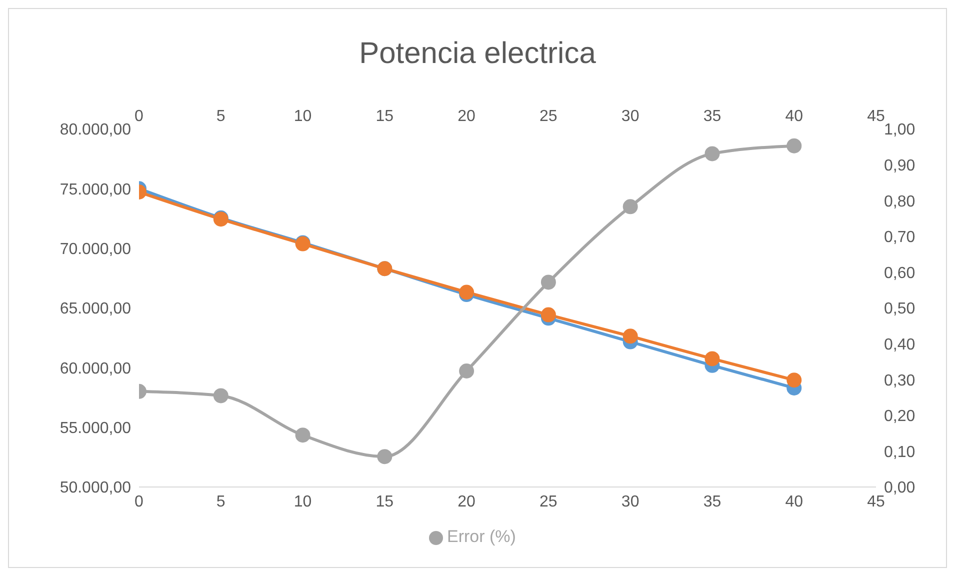 The image size is (955, 576). What do you see at coordinates (900, 201) in the screenshot?
I see `y2-tick-label: 0,80` at bounding box center [900, 201].